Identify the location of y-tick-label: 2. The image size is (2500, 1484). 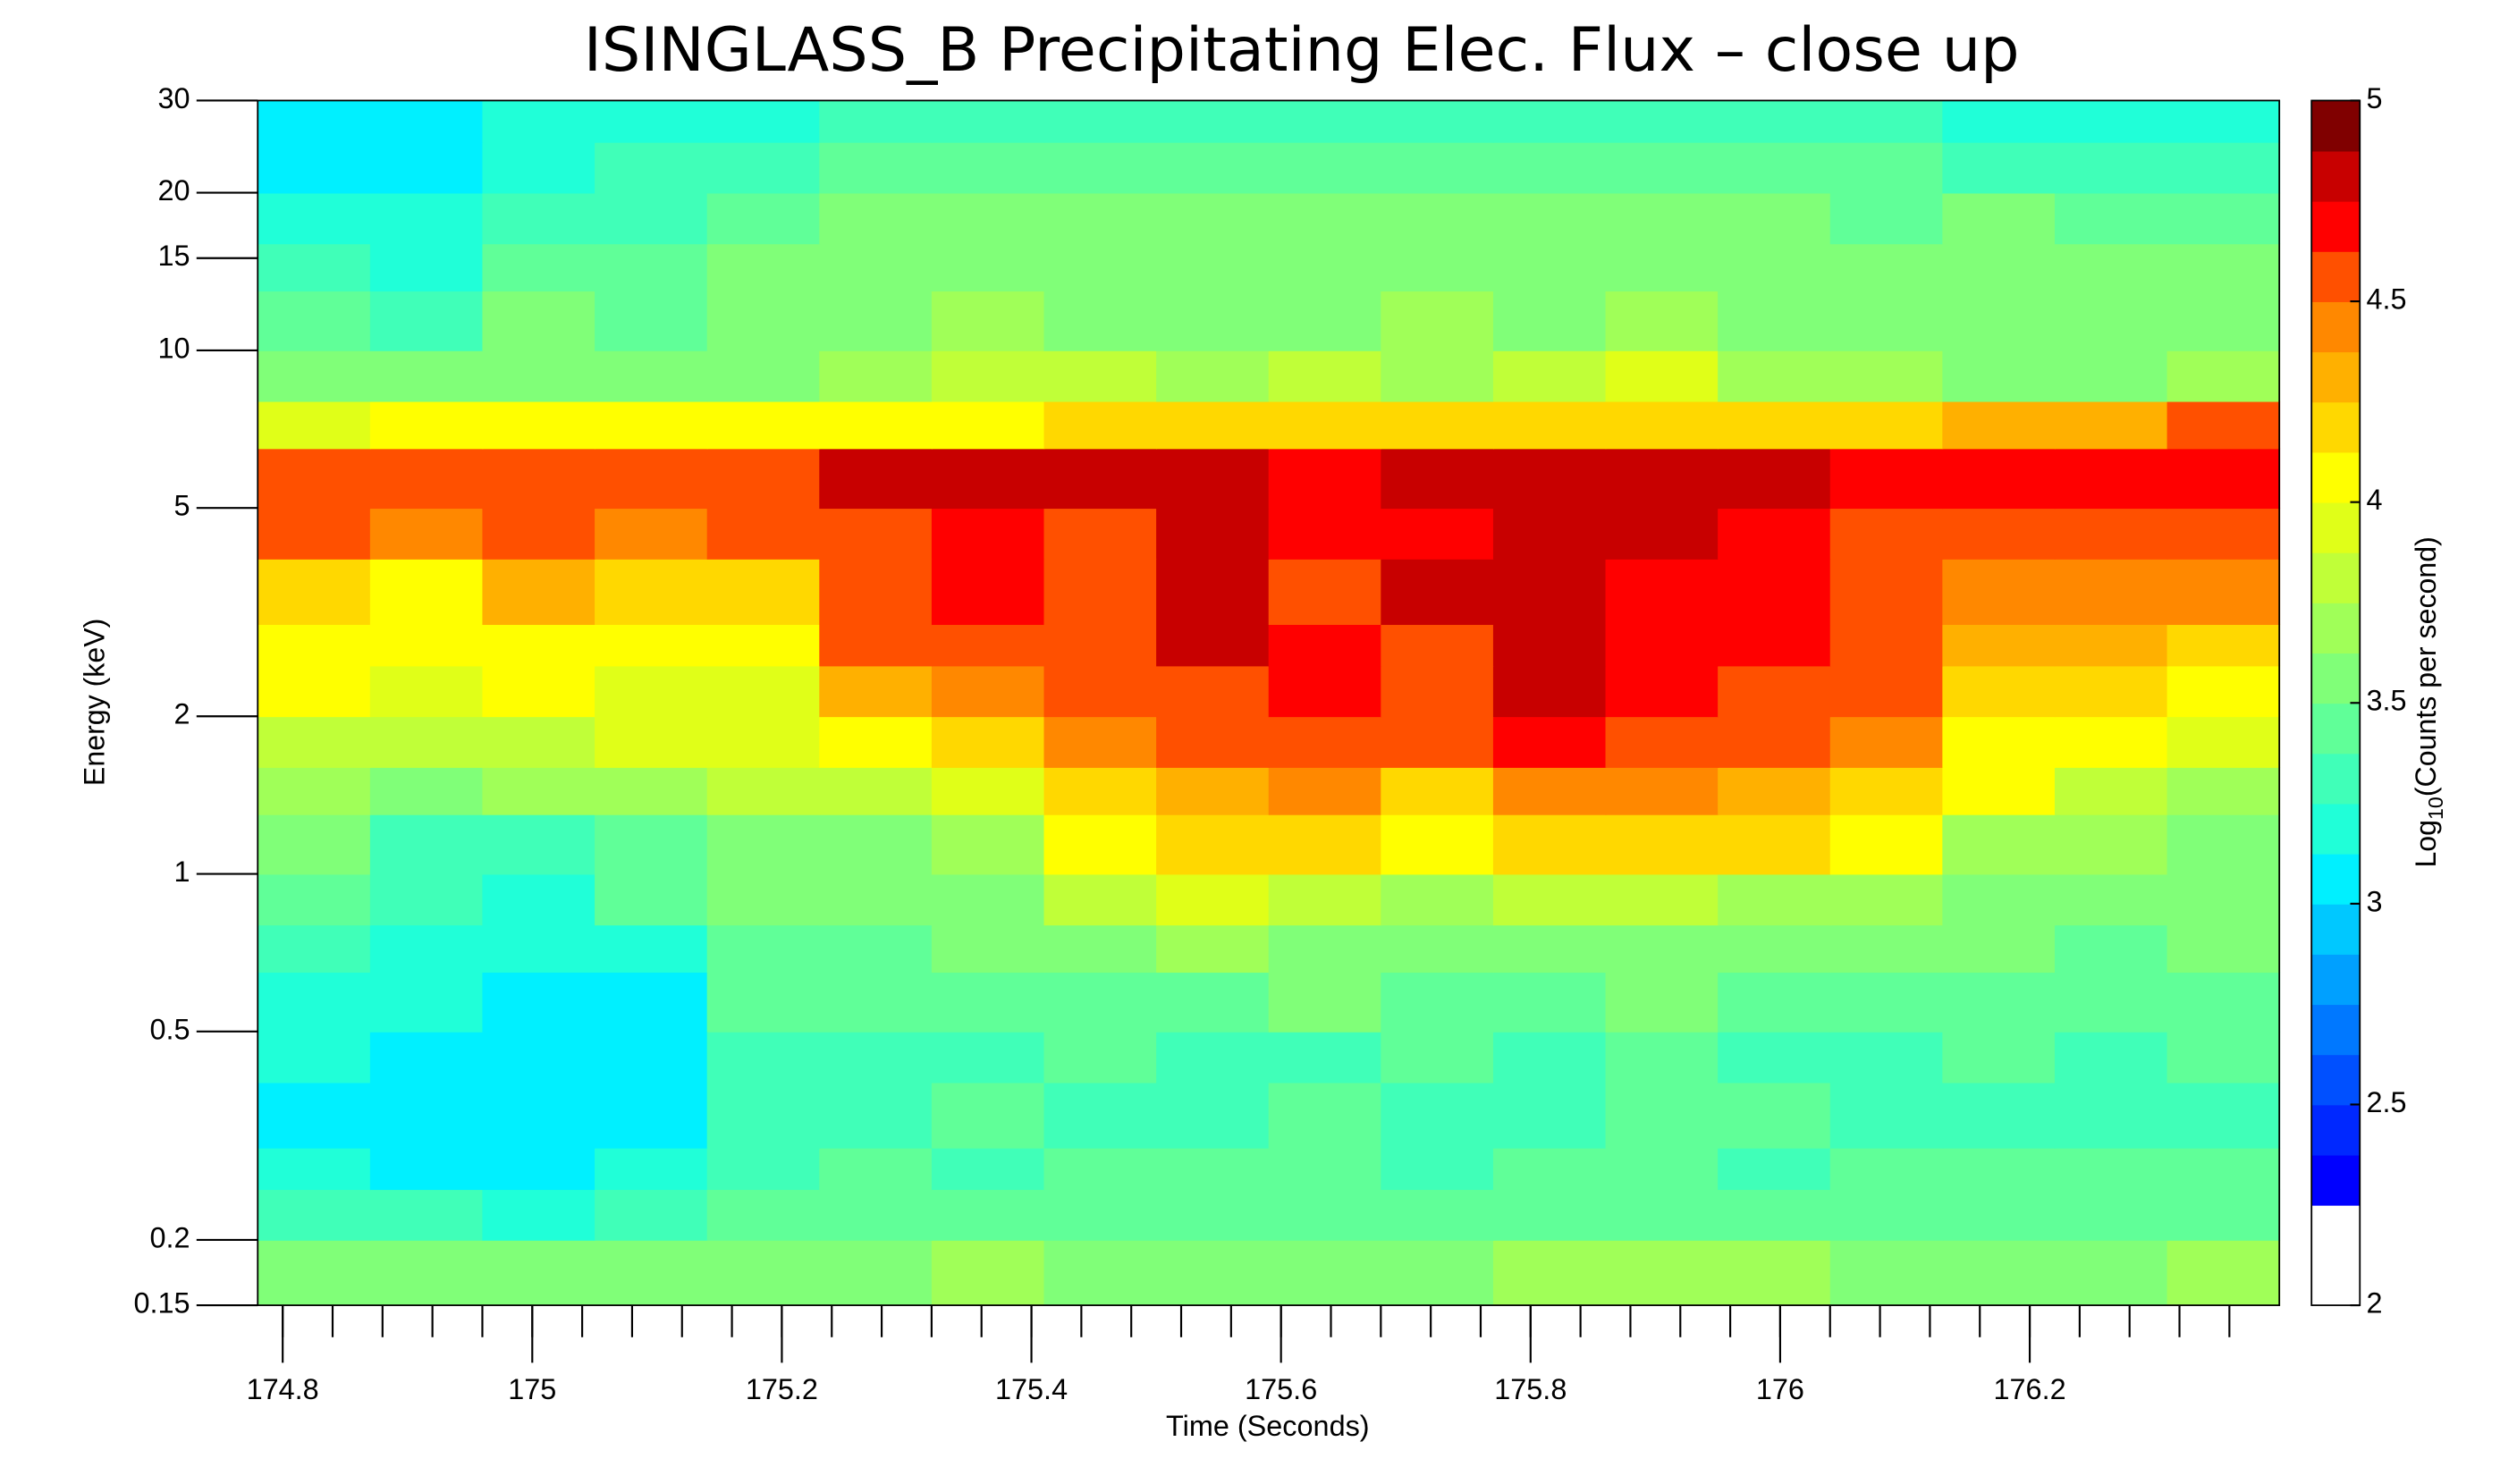
(182, 714).